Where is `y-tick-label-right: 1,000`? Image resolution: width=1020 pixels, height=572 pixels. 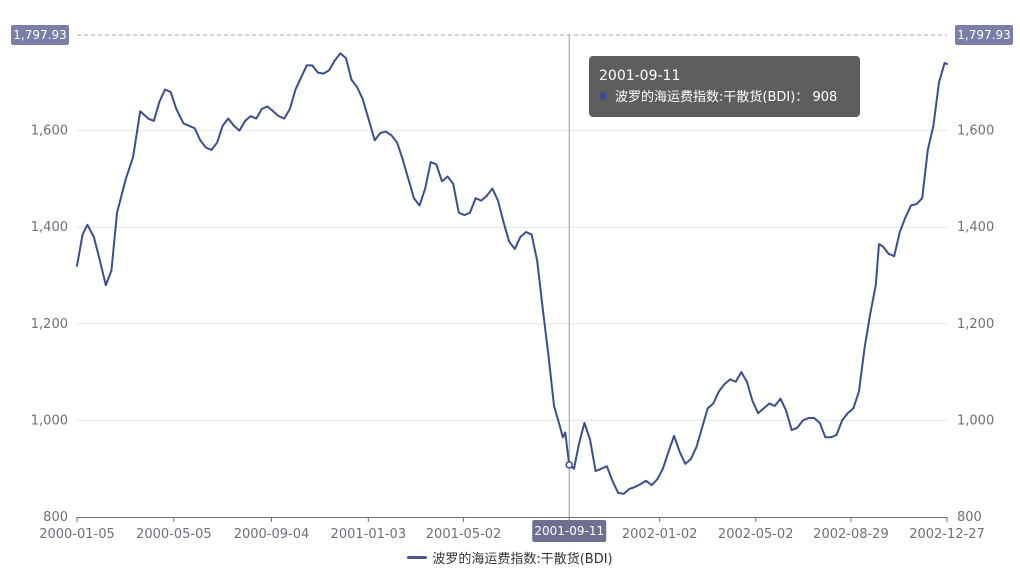
y-tick-label-right: 1,000 is located at coordinates (975, 420).